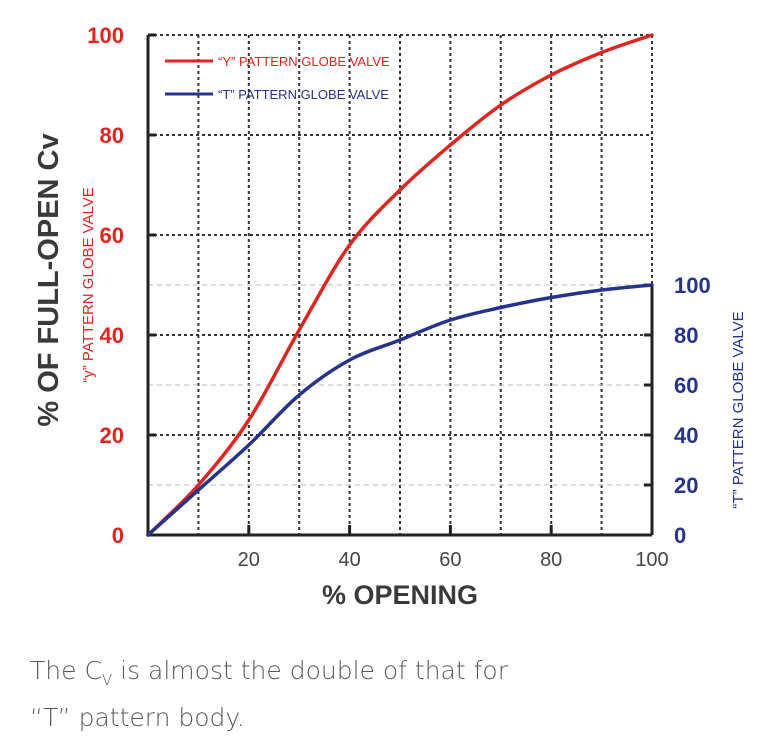 The width and height of the screenshot is (768, 744). What do you see at coordinates (349, 560) in the screenshot?
I see `x-tick-label: 40` at bounding box center [349, 560].